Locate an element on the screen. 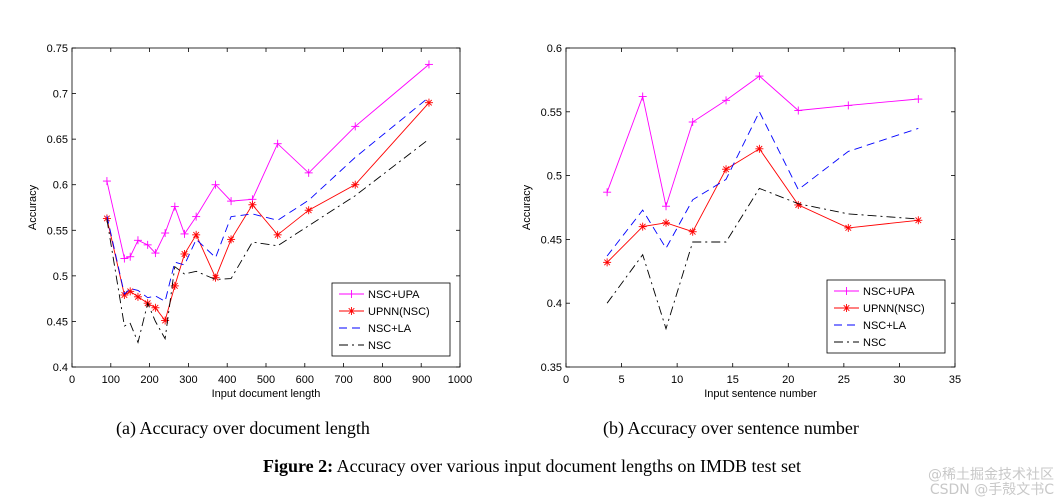  x-tick-label: 300 is located at coordinates (188, 380).